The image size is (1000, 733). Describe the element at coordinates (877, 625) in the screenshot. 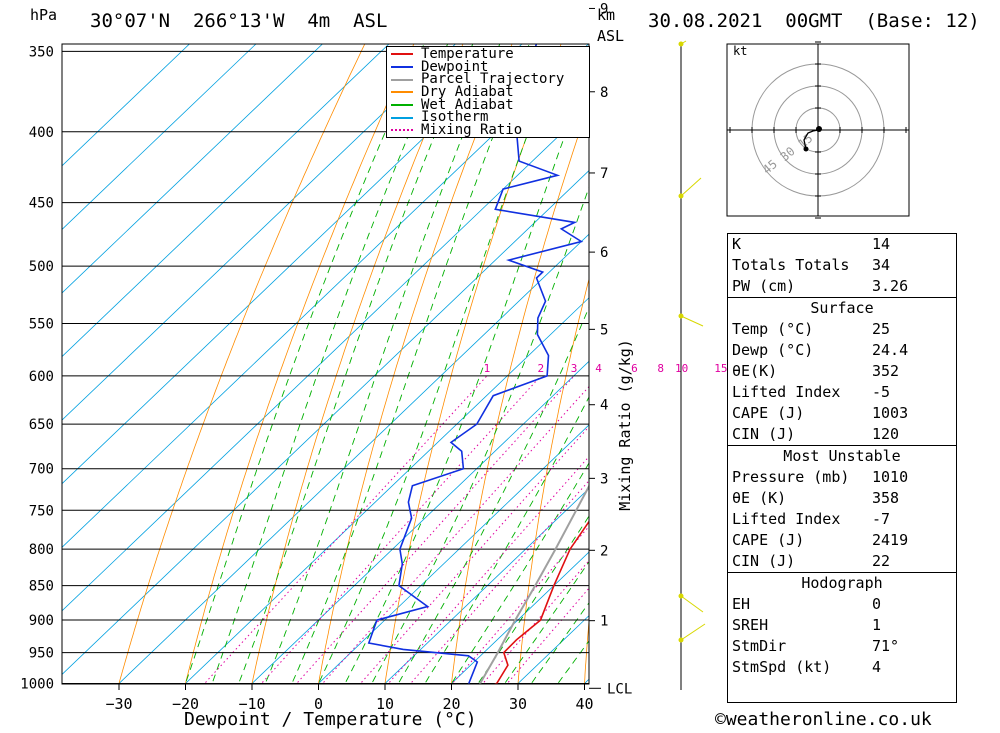

I see `hodograph-value: 1` at that location.